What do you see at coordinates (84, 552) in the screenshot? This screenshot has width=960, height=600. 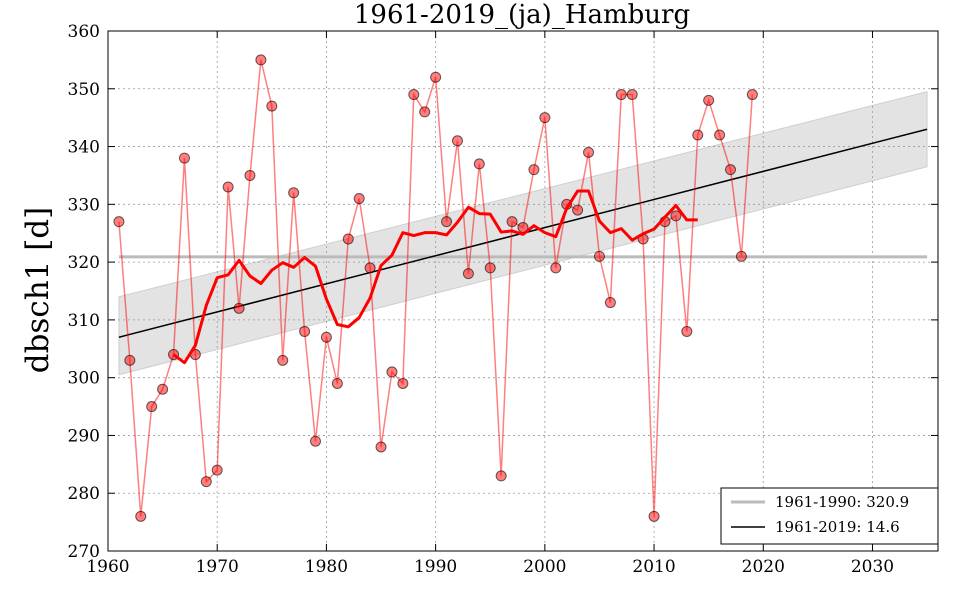 I see `y-tick-label: 270` at bounding box center [84, 552].